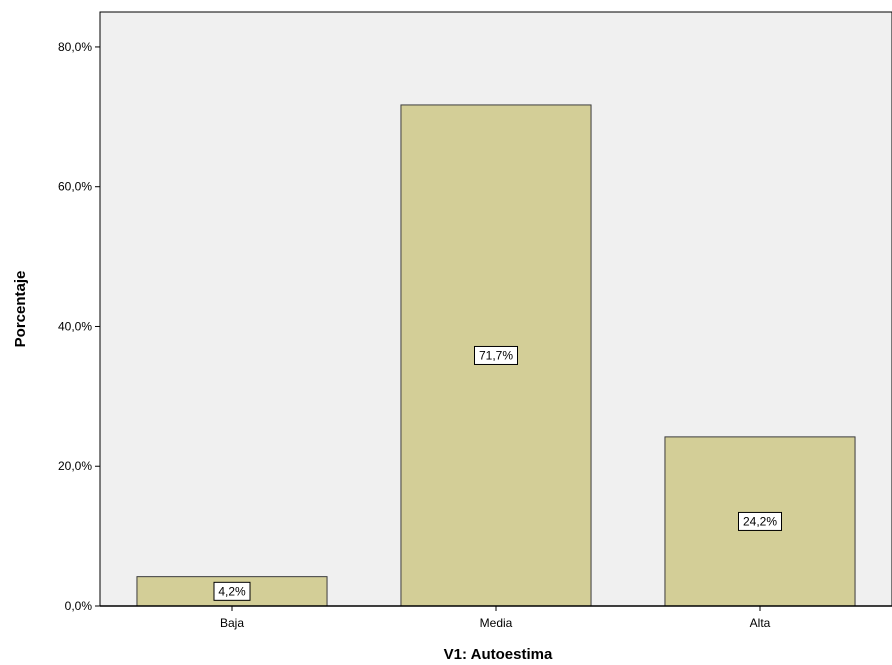  I want to click on data-label: 71,7%, so click(496, 355).